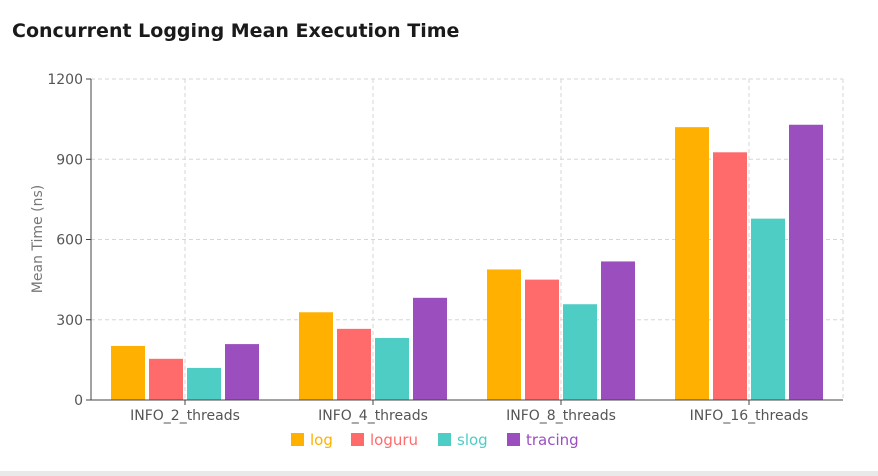  I want to click on x-tick-label: INFO_4_threads, so click(373, 416).